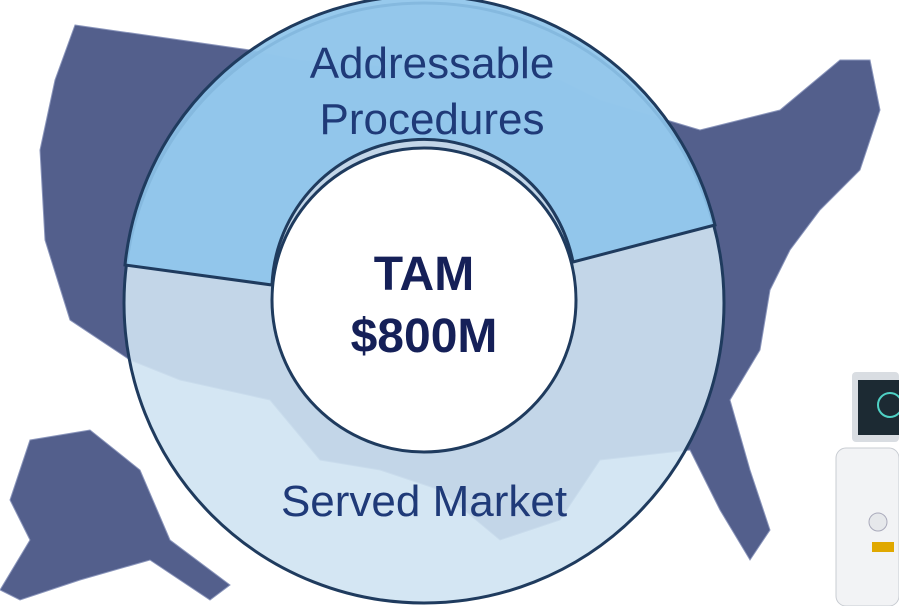 The height and width of the screenshot is (606, 899). Describe the element at coordinates (867, 489) in the screenshot. I see `device` at that location.